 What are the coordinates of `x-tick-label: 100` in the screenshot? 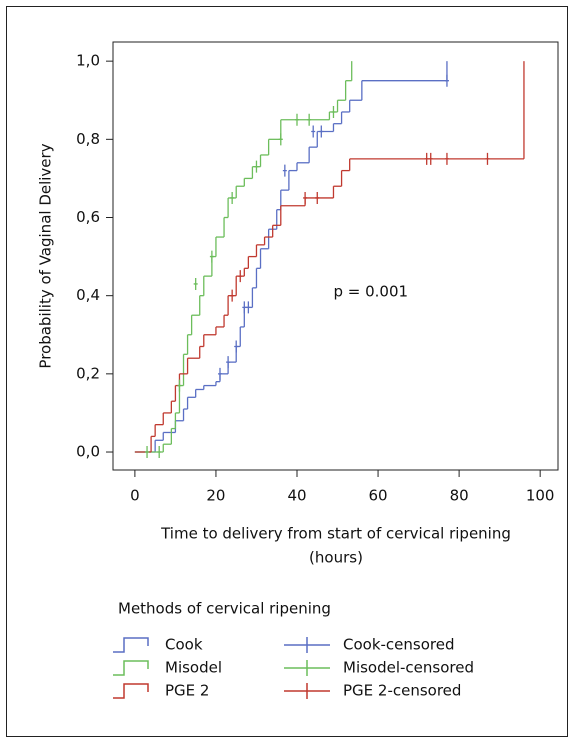 It's located at (540, 496).